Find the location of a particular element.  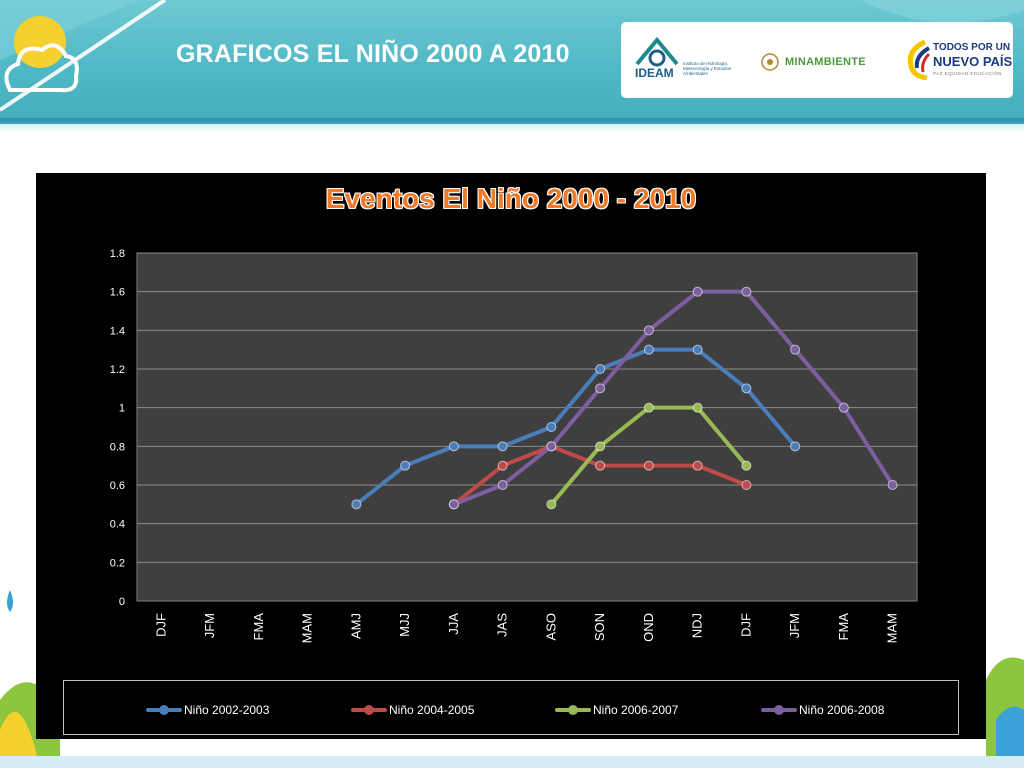

legend-item: Niño 2006-2008 is located at coordinates (822, 710).